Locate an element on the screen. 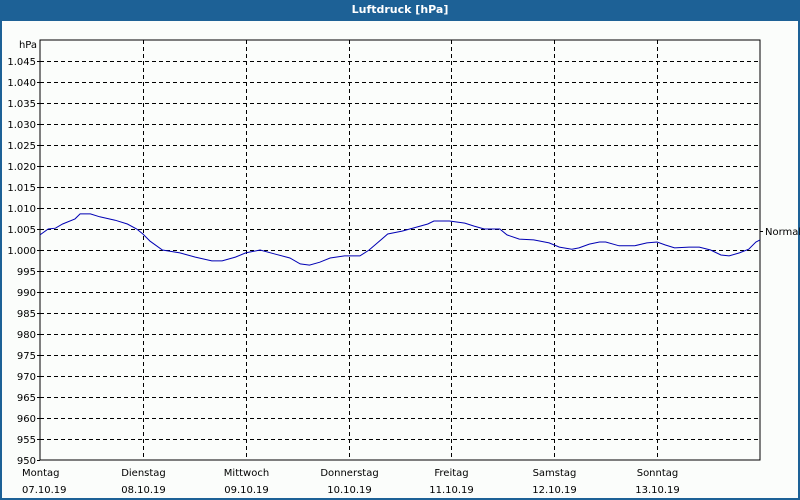 The width and height of the screenshot is (800, 500). chart-title: Luftdruck [hPa] is located at coordinates (400, 10).